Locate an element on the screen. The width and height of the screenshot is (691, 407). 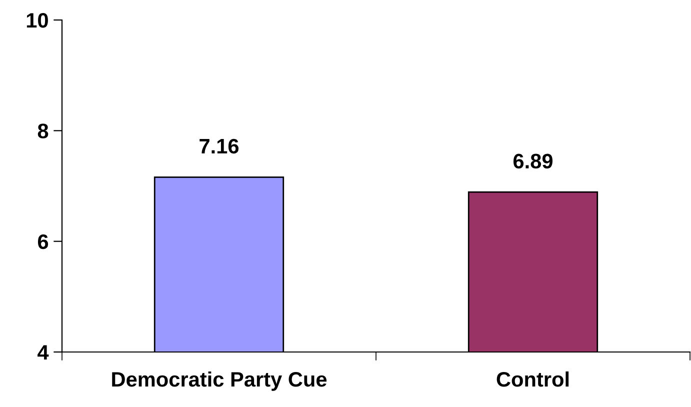
y-tick-label: 8 is located at coordinates (43, 131).